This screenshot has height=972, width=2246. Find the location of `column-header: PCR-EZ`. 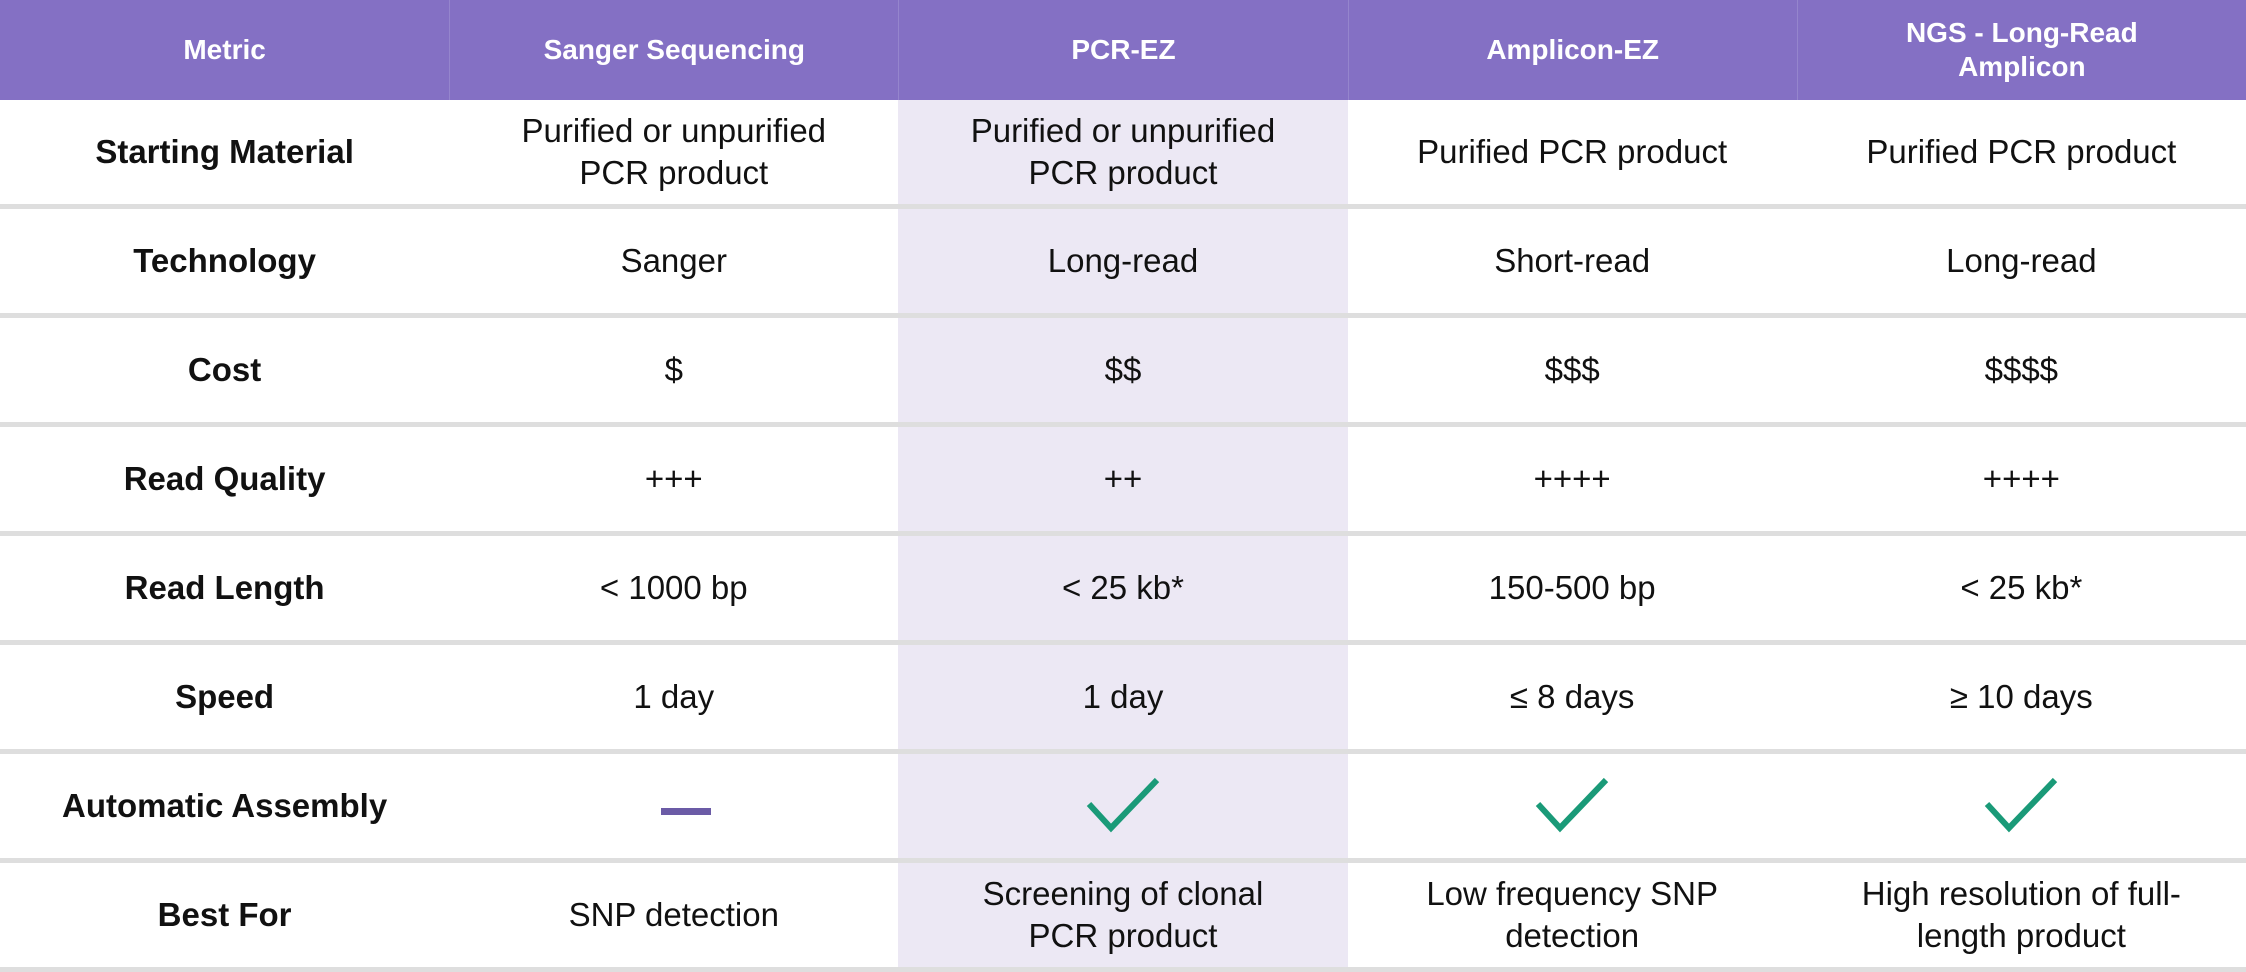

column-header: PCR-EZ is located at coordinates (1123, 50).